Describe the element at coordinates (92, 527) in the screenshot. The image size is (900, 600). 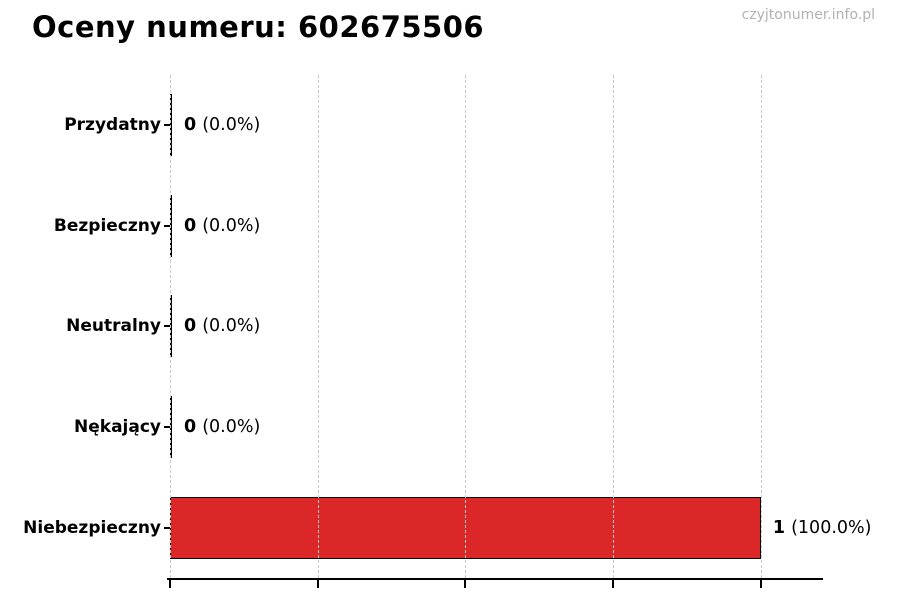
I see `category-label: Niebezpieczny` at that location.